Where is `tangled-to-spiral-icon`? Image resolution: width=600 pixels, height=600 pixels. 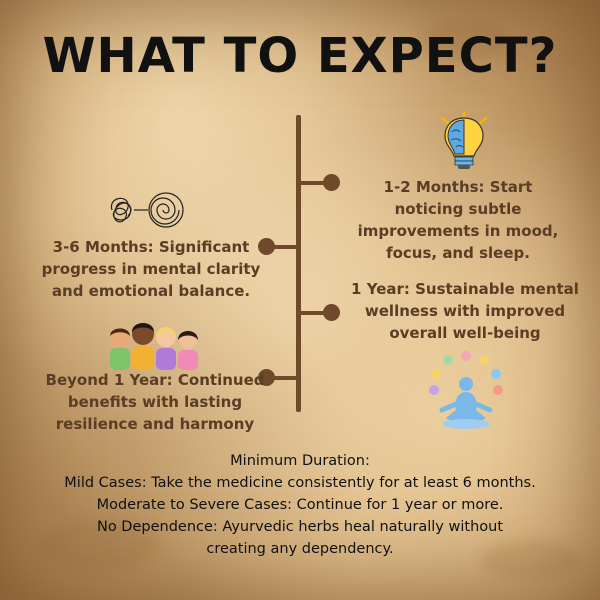 tangled-to-spiral-icon is located at coordinates (147, 210).